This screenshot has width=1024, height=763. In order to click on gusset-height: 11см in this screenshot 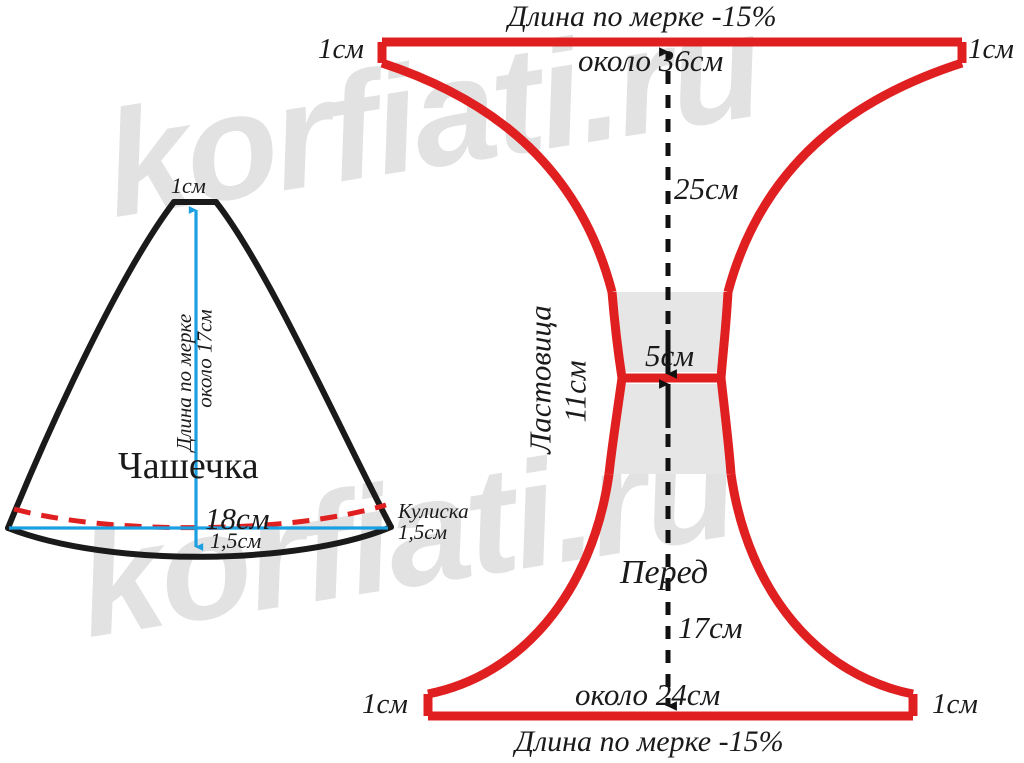, I will do `click(575, 391)`.